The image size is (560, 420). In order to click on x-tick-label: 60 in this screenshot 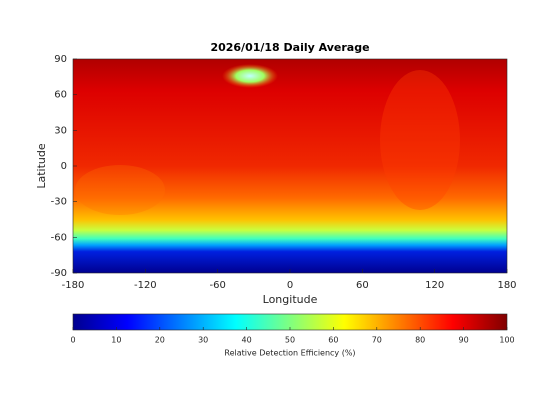, I will do `click(362, 285)`.